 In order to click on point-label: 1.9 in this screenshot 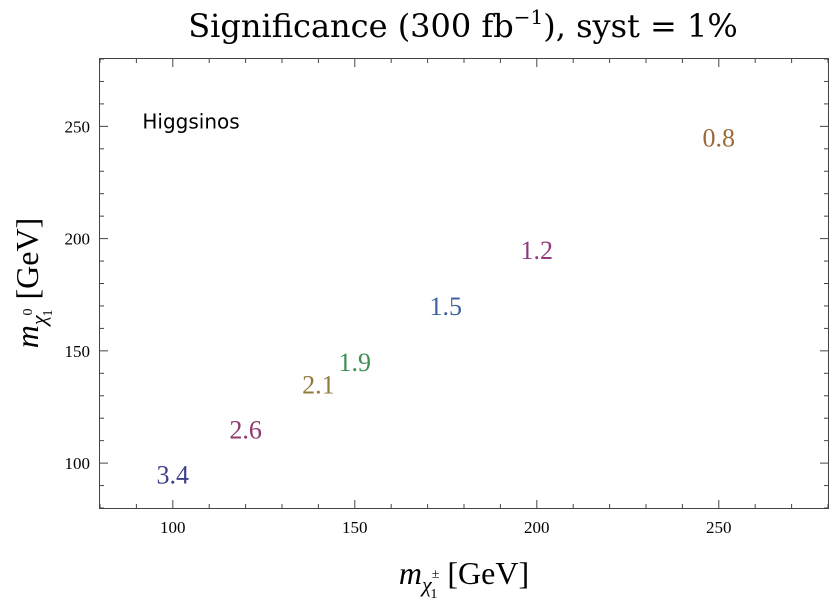, I will do `click(355, 362)`.